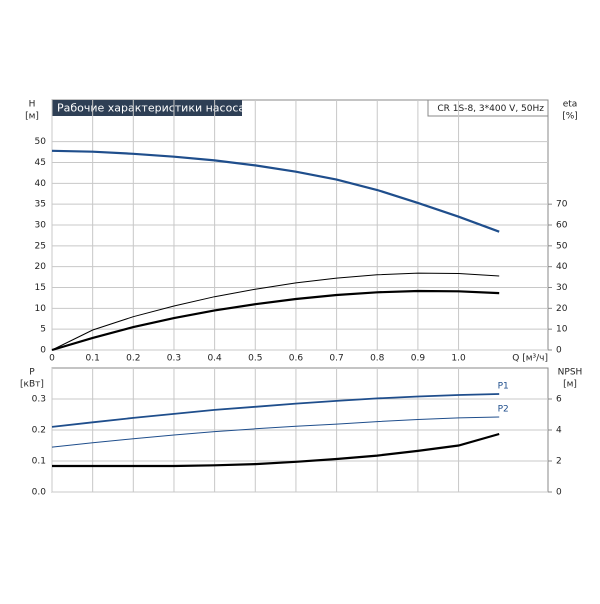 This screenshot has height=604, width=600. I want to click on y-label: P, so click(32, 373).